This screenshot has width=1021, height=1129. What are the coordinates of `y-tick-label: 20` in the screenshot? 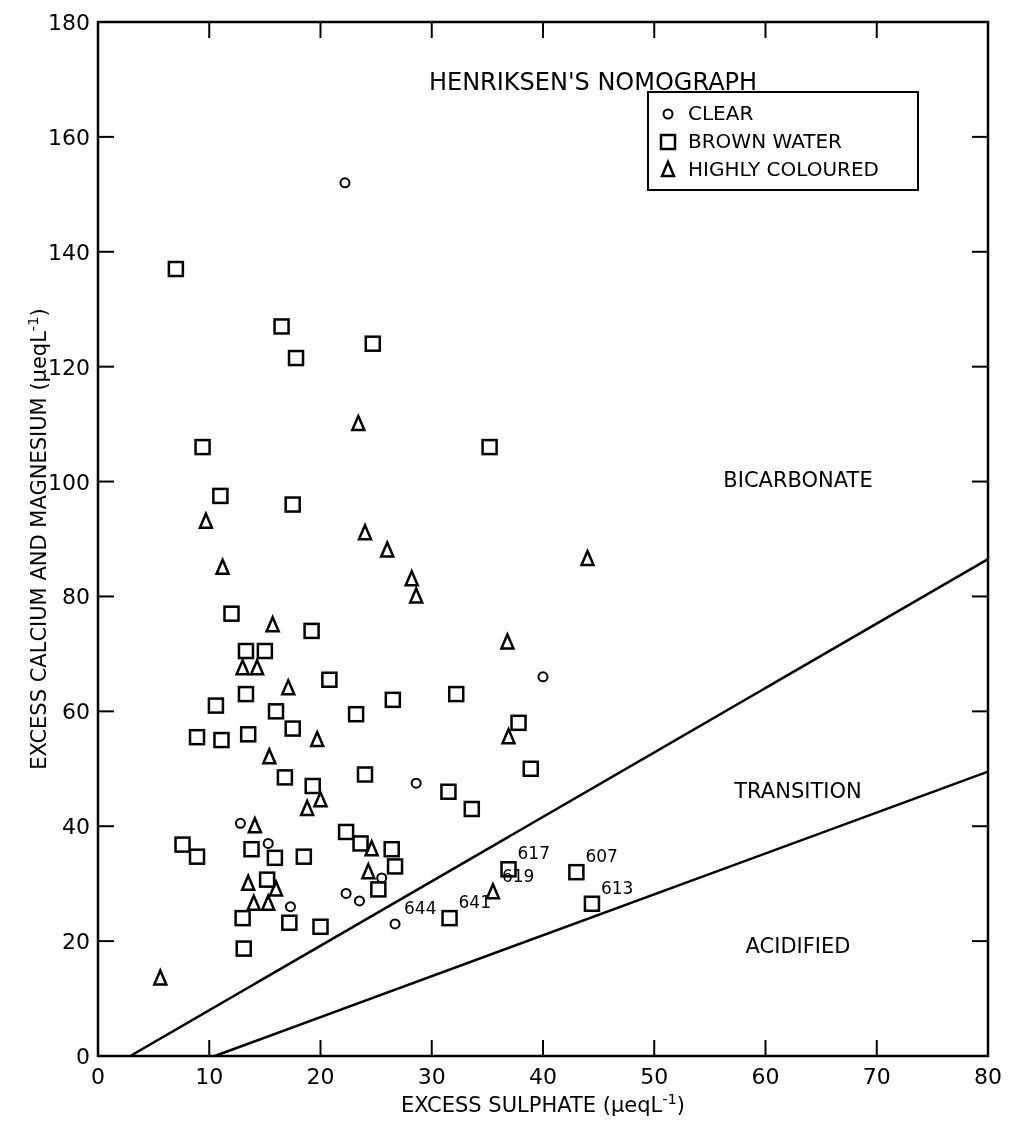 It's located at (76, 942).